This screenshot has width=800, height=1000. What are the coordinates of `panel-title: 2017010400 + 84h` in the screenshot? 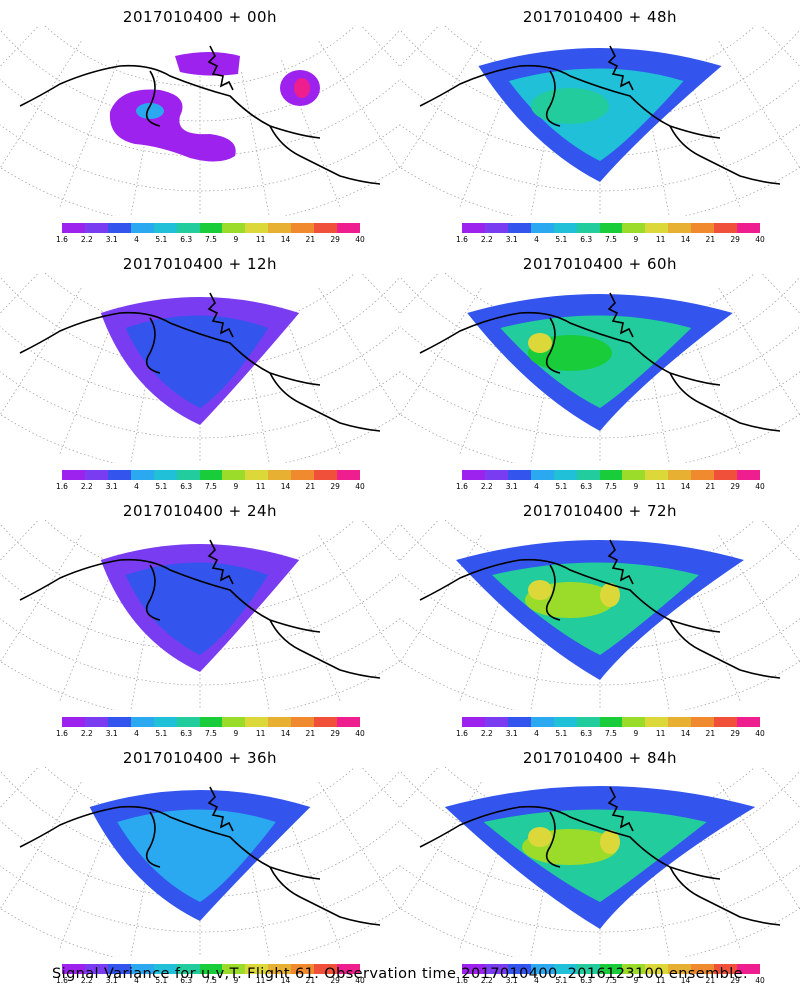 It's located at (600, 758).